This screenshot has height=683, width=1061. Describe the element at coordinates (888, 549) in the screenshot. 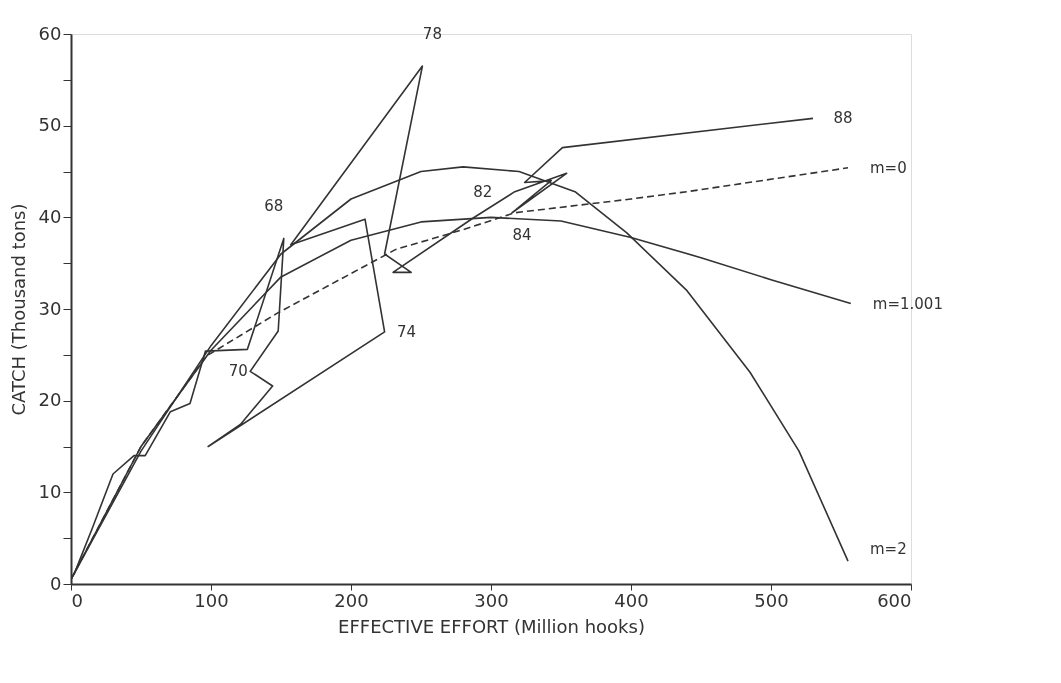

I see `series-label: m=2` at that location.